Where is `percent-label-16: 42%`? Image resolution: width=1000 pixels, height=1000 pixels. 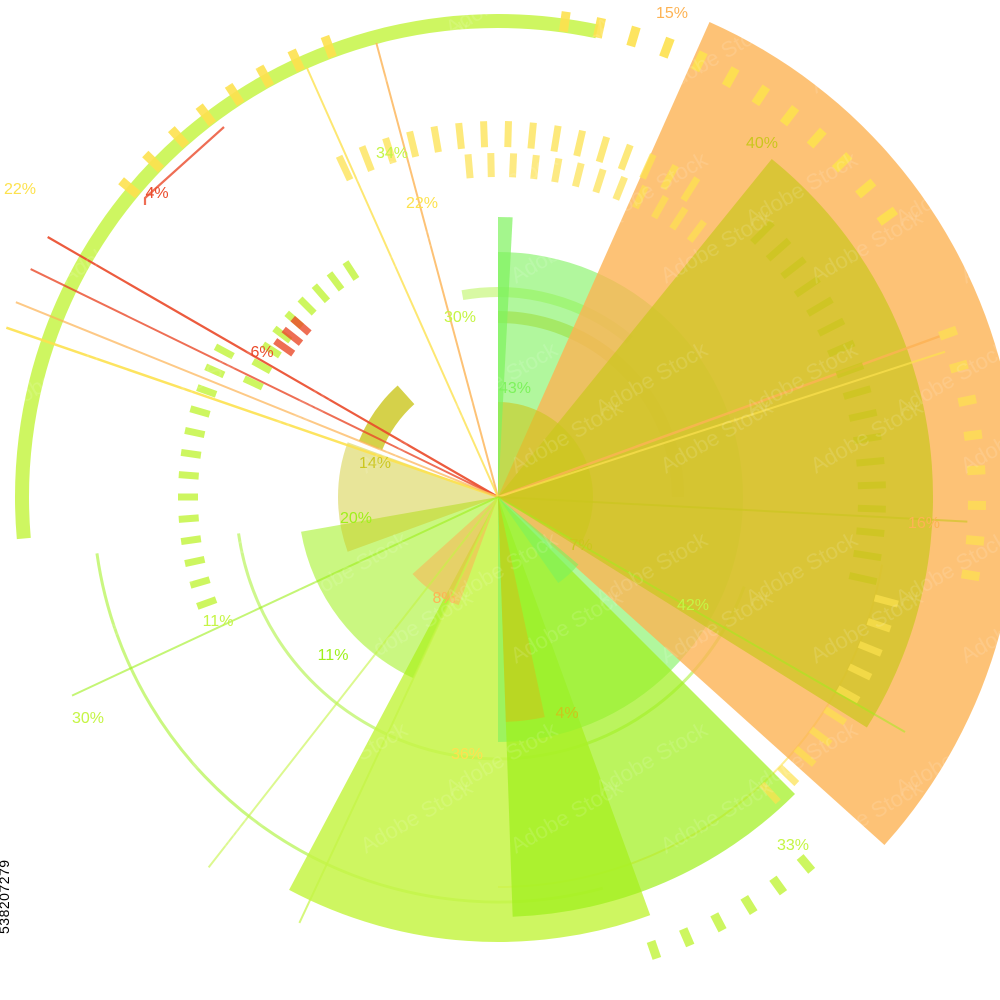 percent-label-16: 42% is located at coordinates (693, 605).